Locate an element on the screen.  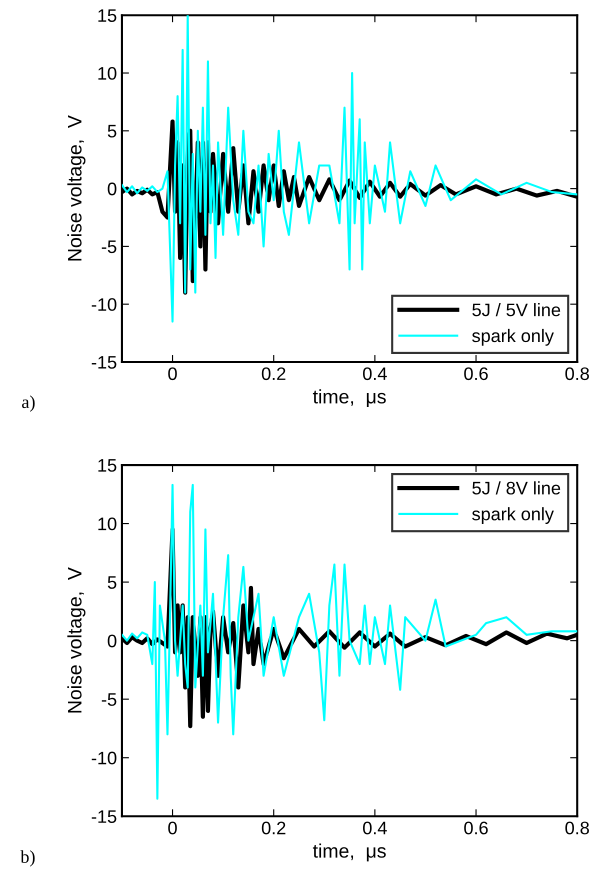
legend-label: 5J / 8V line is located at coordinates (516, 488).